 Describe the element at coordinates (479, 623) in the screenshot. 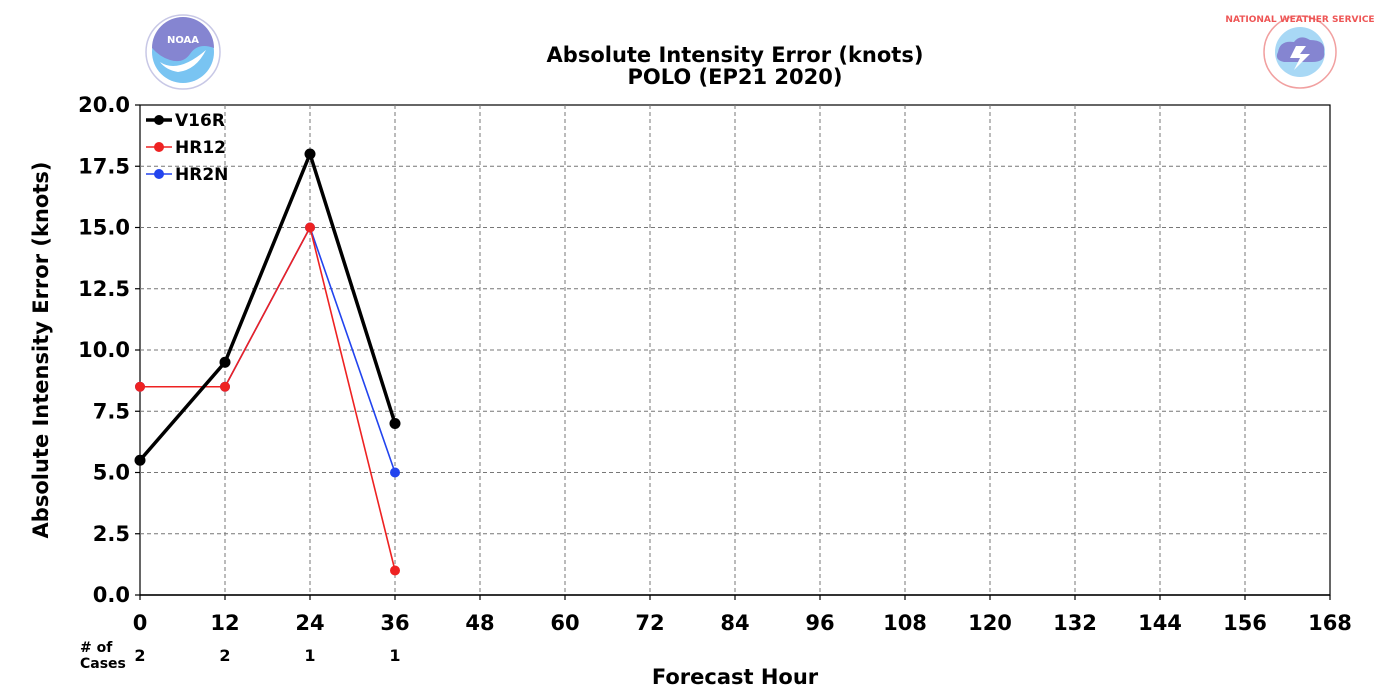

I see `x-tick-label: 48` at that location.